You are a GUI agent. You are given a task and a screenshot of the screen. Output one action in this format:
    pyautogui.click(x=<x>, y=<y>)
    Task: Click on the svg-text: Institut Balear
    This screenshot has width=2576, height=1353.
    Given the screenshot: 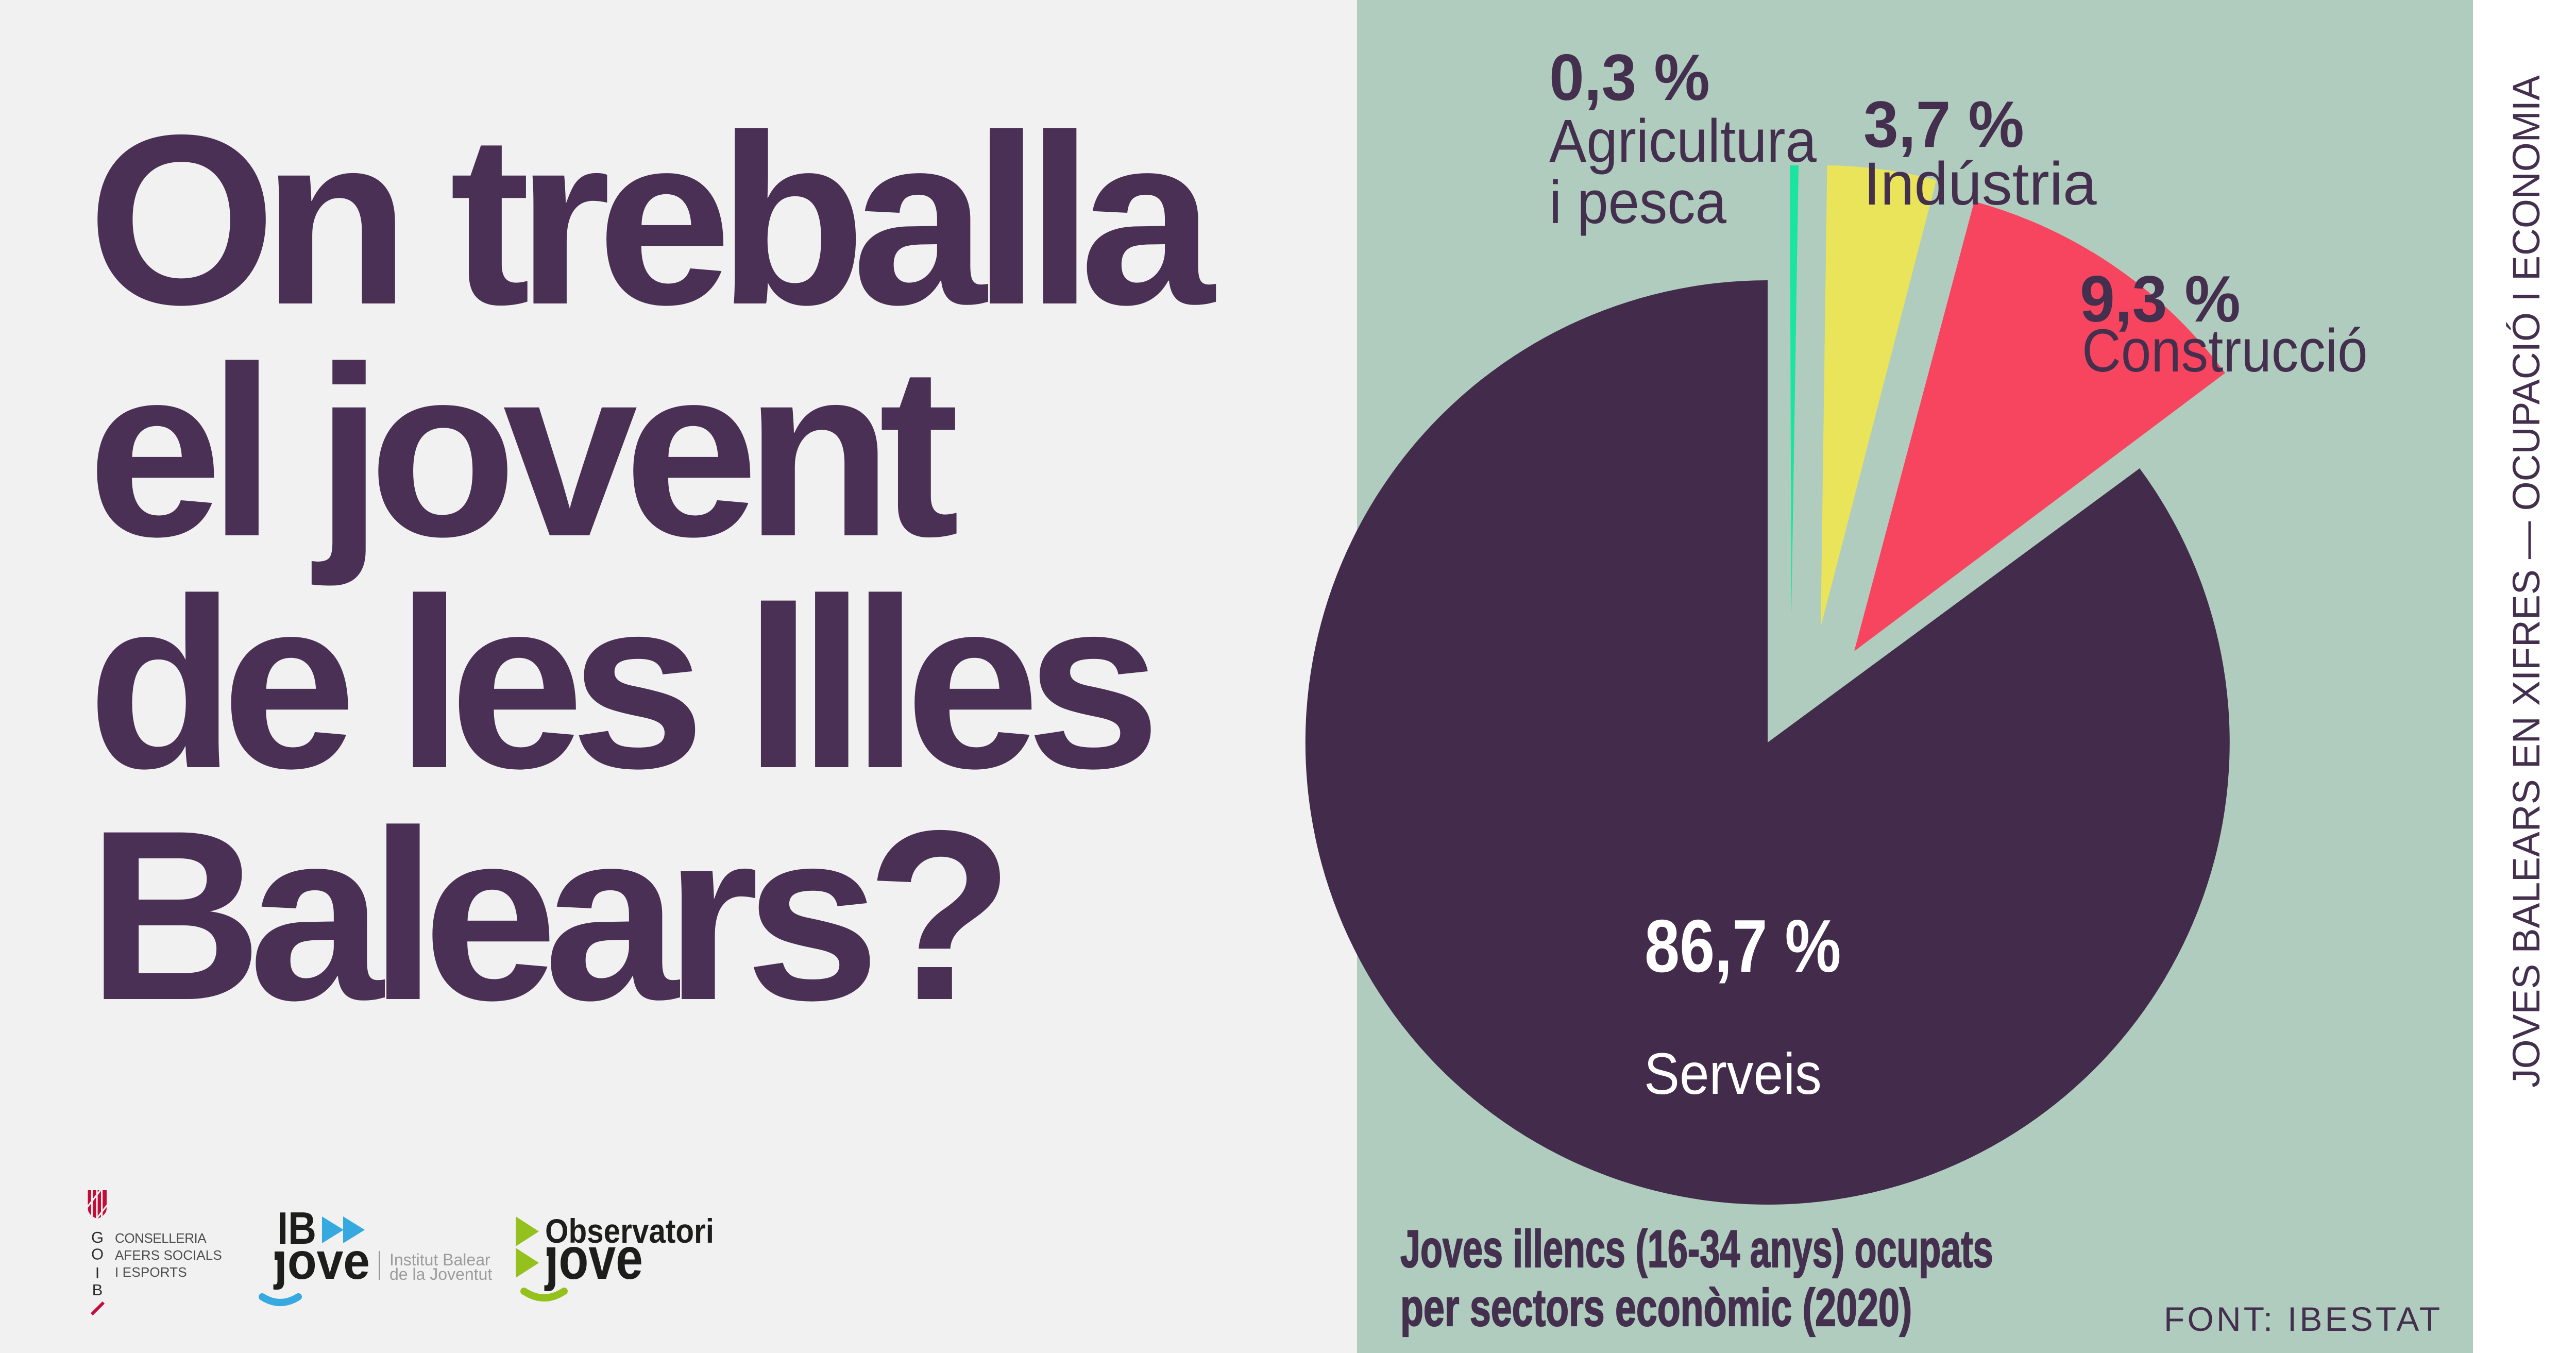 What is the action you would take?
    pyautogui.click(x=440, y=1259)
    